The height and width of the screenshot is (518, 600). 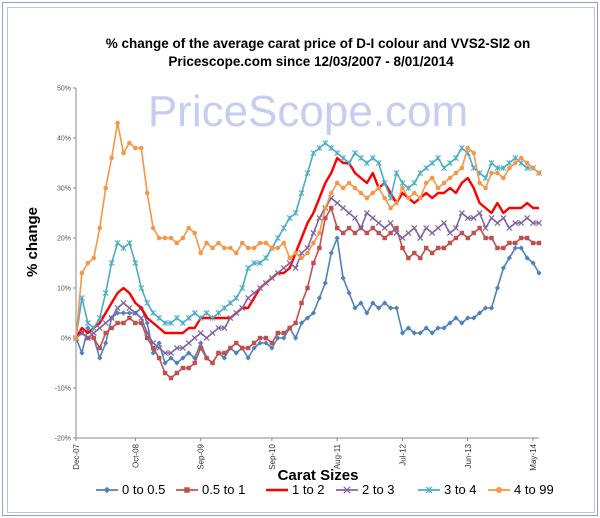 What do you see at coordinates (64, 239) in the screenshot?
I see `y-tick-label: 20%` at bounding box center [64, 239].